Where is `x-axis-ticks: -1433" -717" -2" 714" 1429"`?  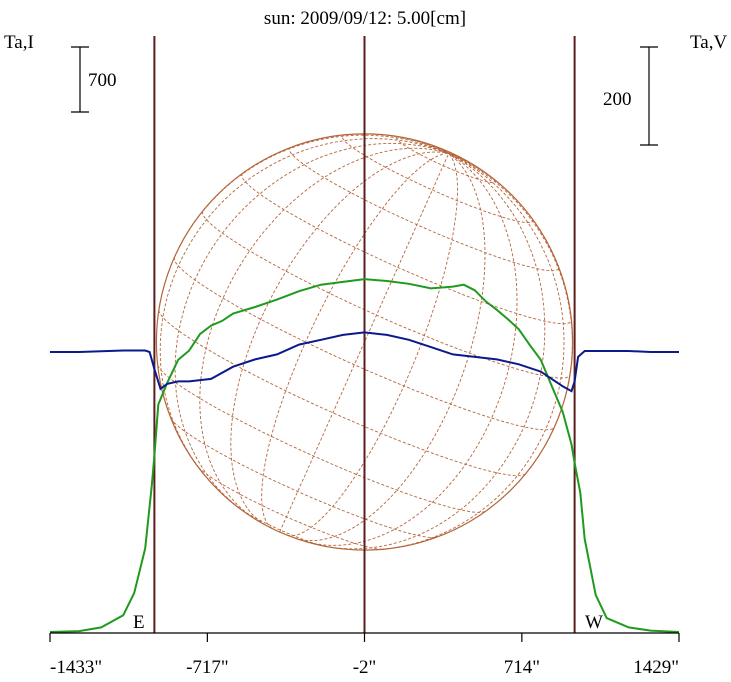 x-axis-ticks: -1433" -717" -2" 714" 1429" is located at coordinates (364, 655).